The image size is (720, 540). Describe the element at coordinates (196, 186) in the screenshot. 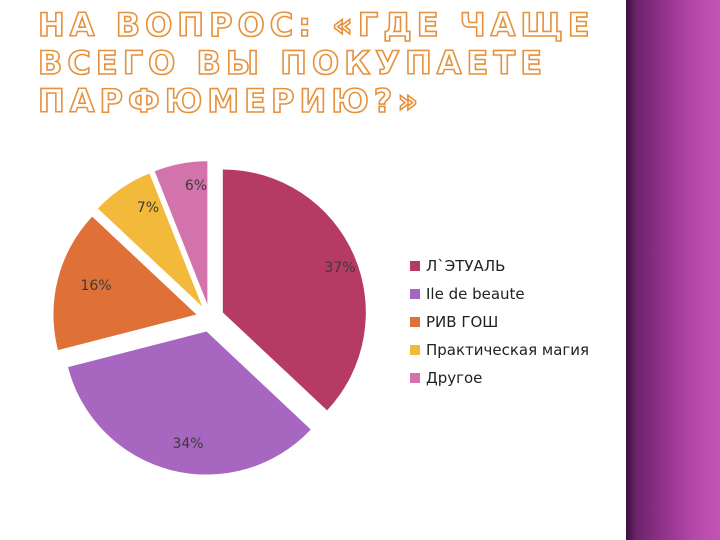

I see `slice-label-5: 6%` at that location.